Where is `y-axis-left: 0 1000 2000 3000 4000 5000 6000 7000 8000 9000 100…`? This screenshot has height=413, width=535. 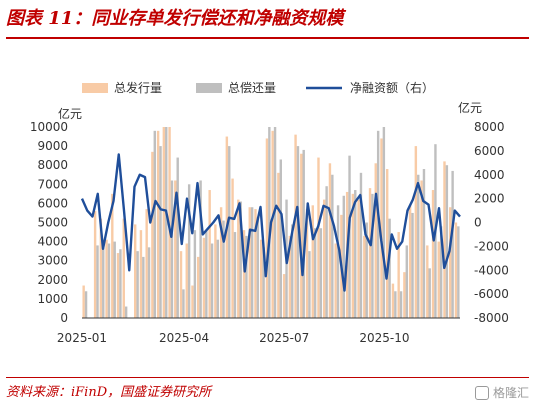 y-axis-left: 0 1000 2000 3000 4000 5000 6000 7000 8000 9000 100… is located at coordinates (49, 222).